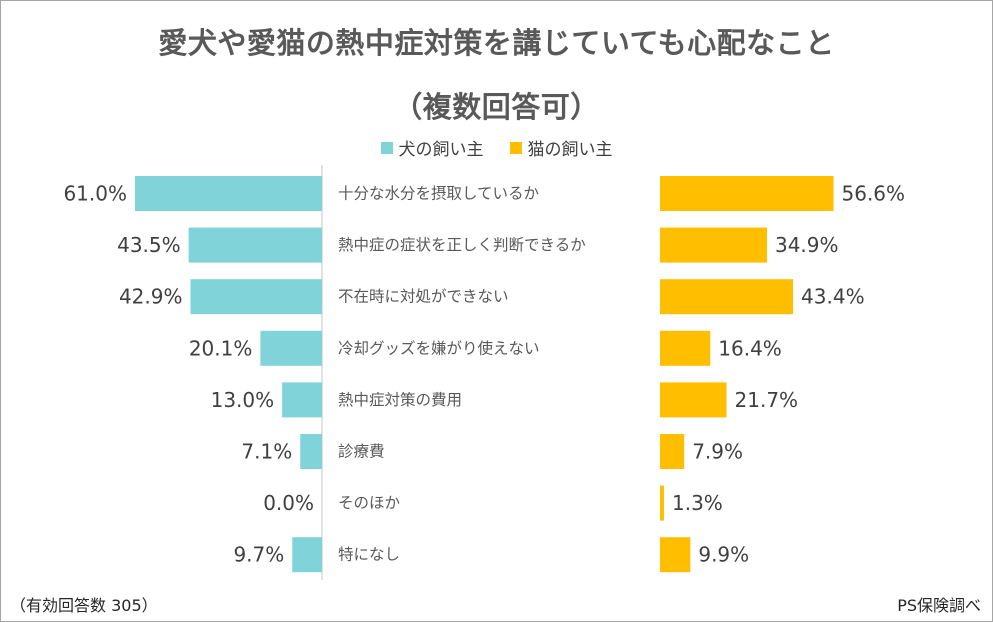  I want to click on legend-label-cat: 猫の飼い主, so click(570, 150).